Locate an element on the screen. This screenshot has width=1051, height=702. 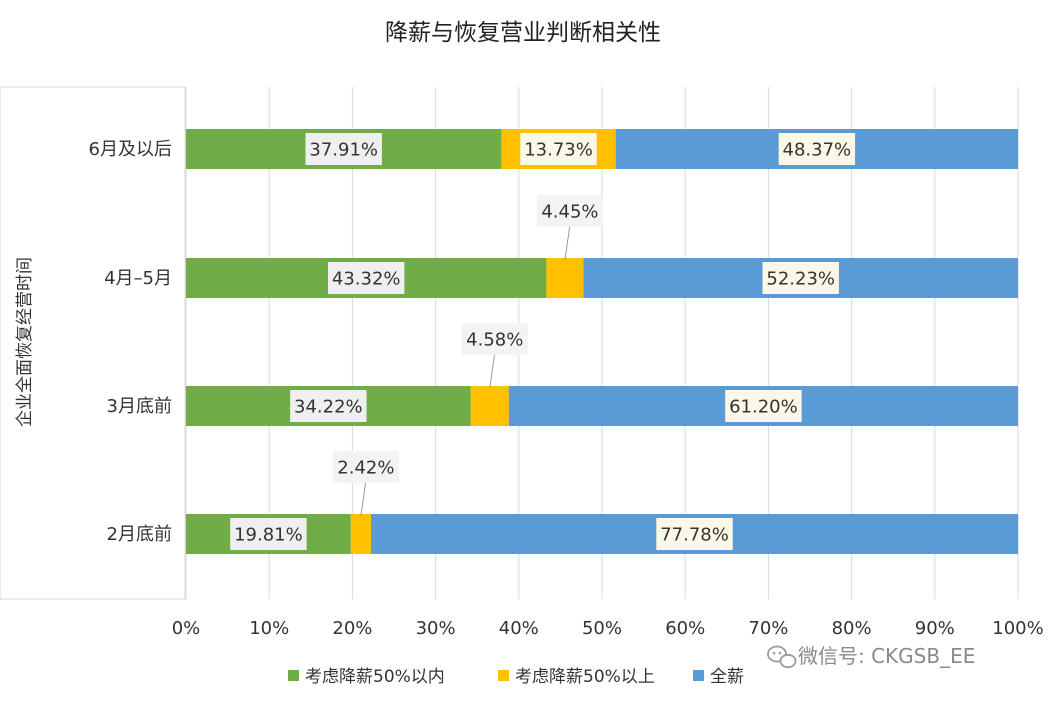
data-label: 13.73% is located at coordinates (558, 149).